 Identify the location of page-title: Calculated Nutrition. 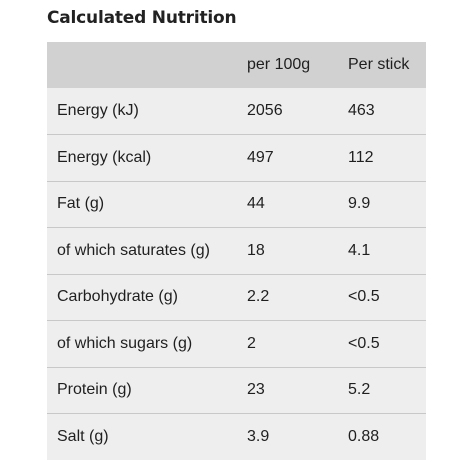
(142, 18).